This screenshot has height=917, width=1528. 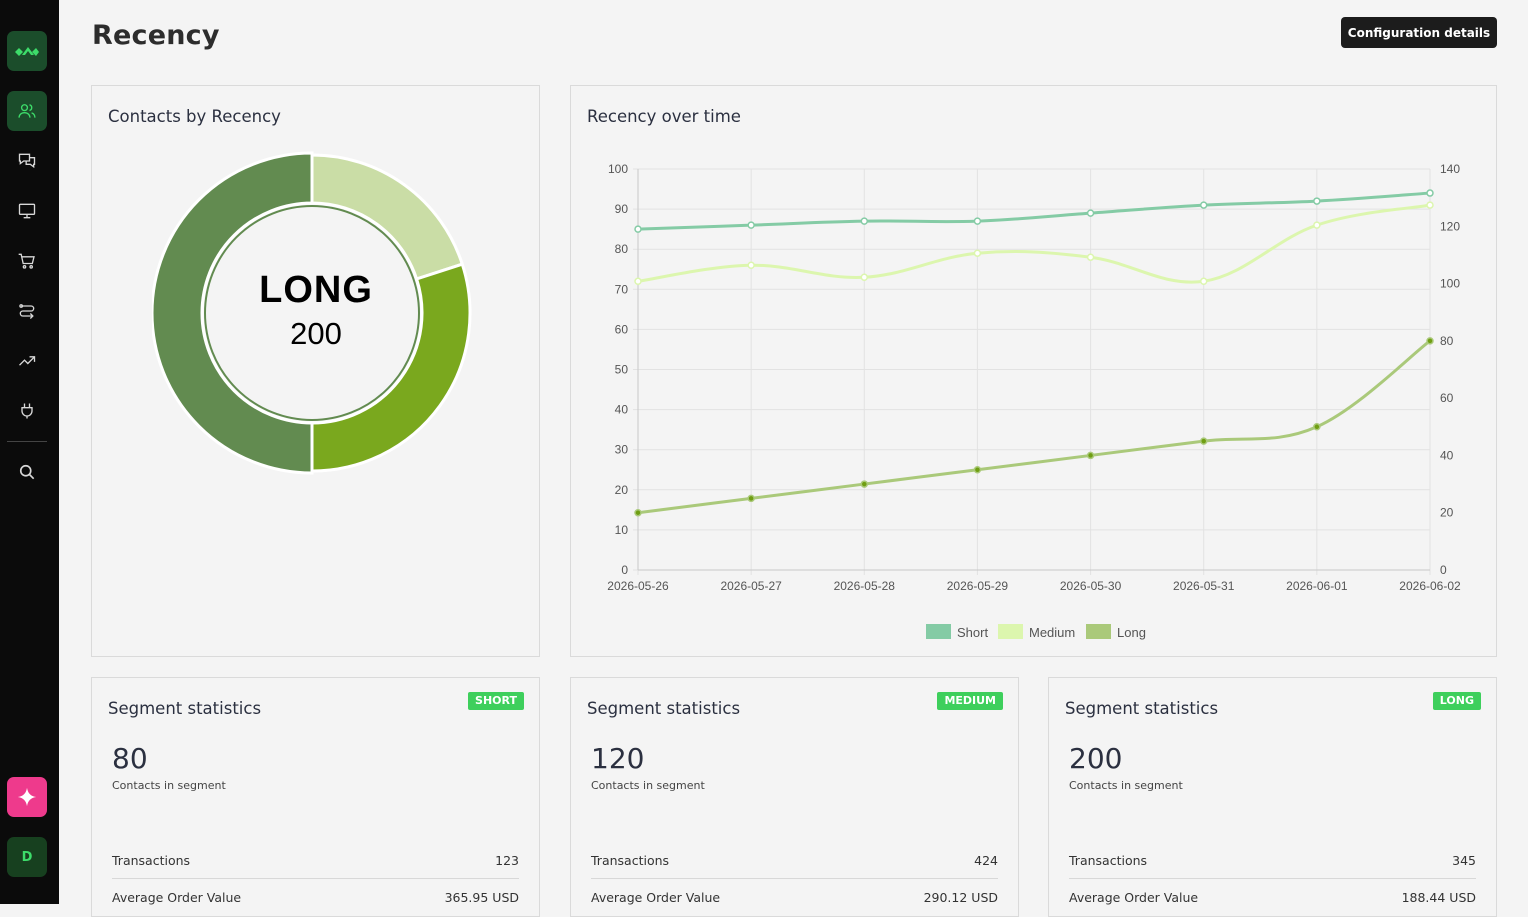 I want to click on x-tick: 2026-06-02, so click(x=1430, y=586).